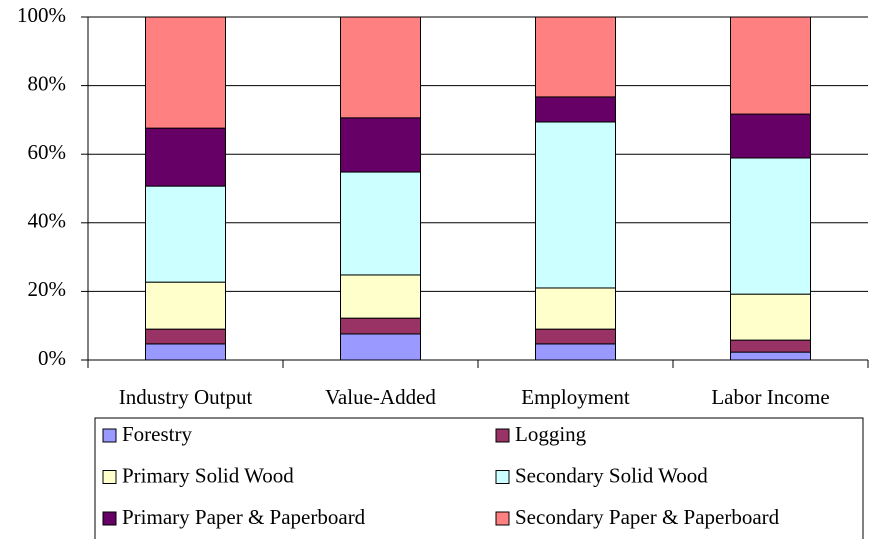  Describe the element at coordinates (47, 289) in the screenshot. I see `y-tick-label: 20%` at that location.